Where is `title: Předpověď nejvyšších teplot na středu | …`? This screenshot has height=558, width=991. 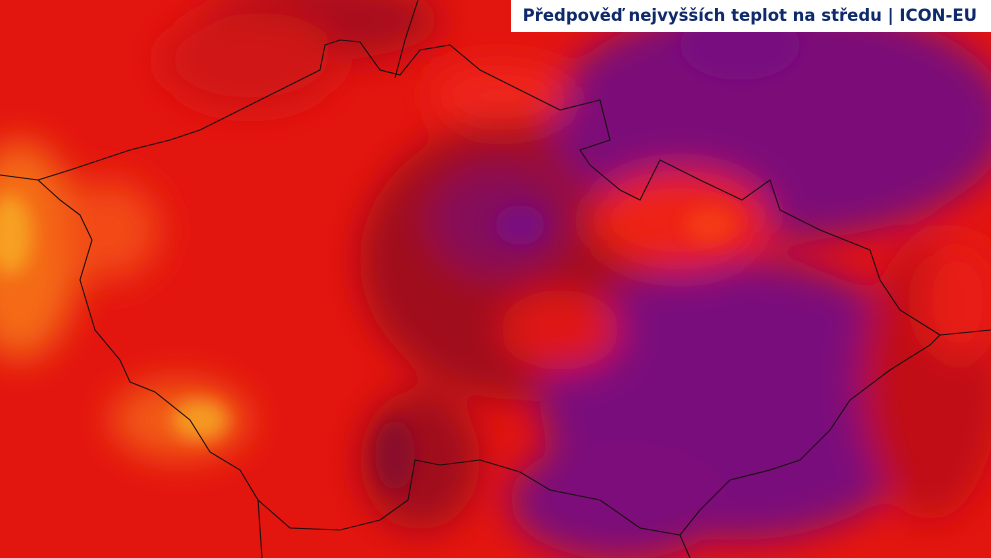 title: Předpověď nejvyšších teplot na středu | … is located at coordinates (749, 15).